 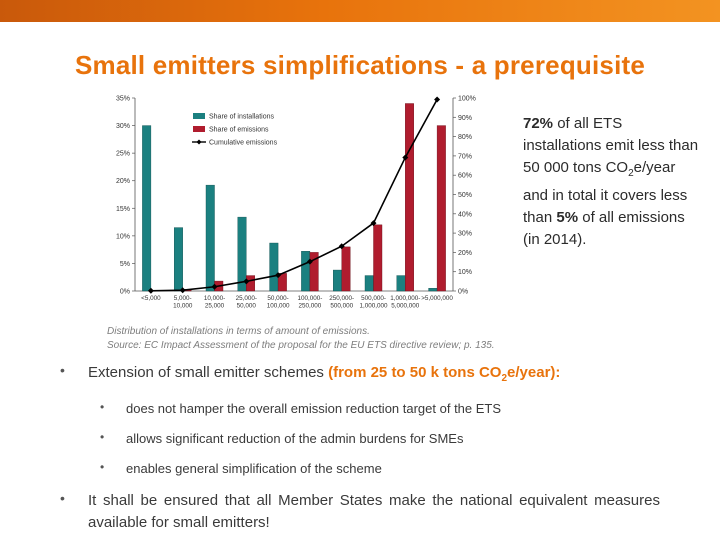 I want to click on x-tick-label: 50,000-, so click(x=277, y=298).